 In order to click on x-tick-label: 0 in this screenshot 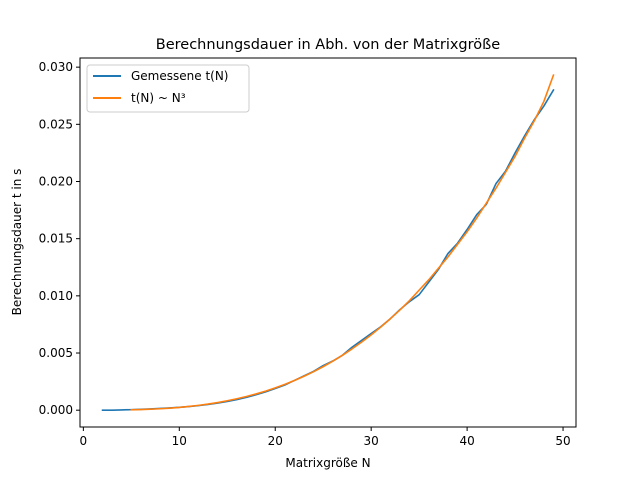, I will do `click(84, 441)`.